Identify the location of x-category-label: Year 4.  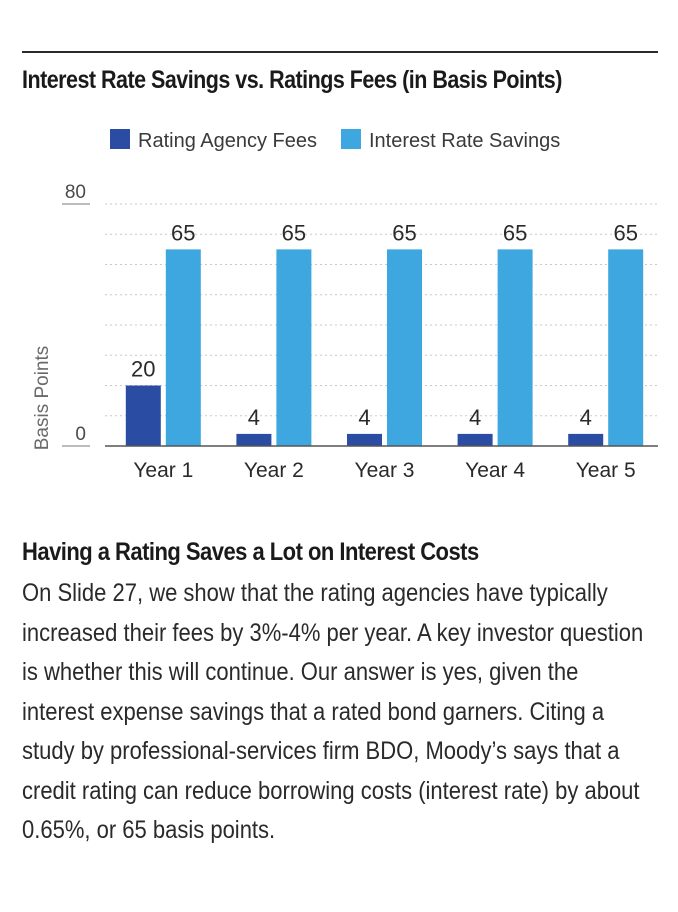
(495, 470).